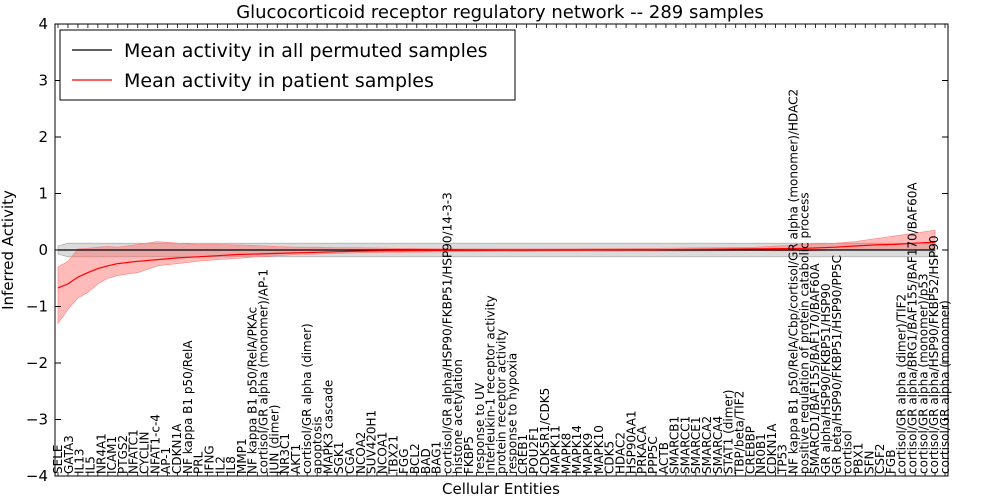 The height and width of the screenshot is (500, 1000). What do you see at coordinates (404, 462) in the screenshot?
I see `entity-label: FGG` at bounding box center [404, 462].